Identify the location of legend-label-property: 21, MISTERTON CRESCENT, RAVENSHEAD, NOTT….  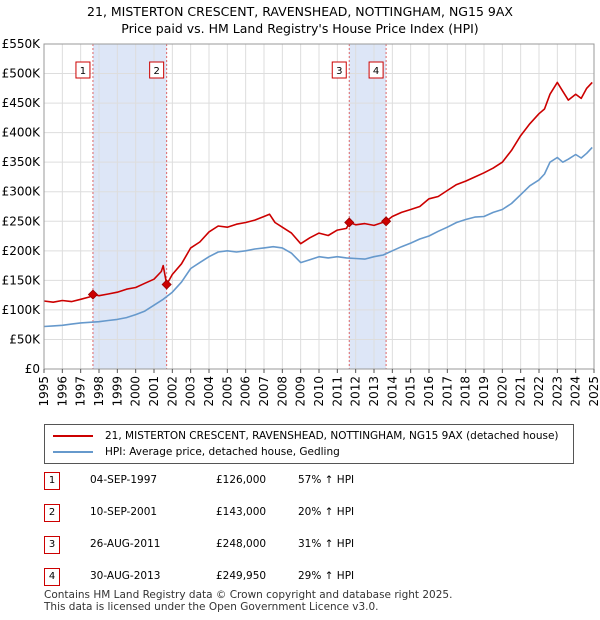
(332, 436).